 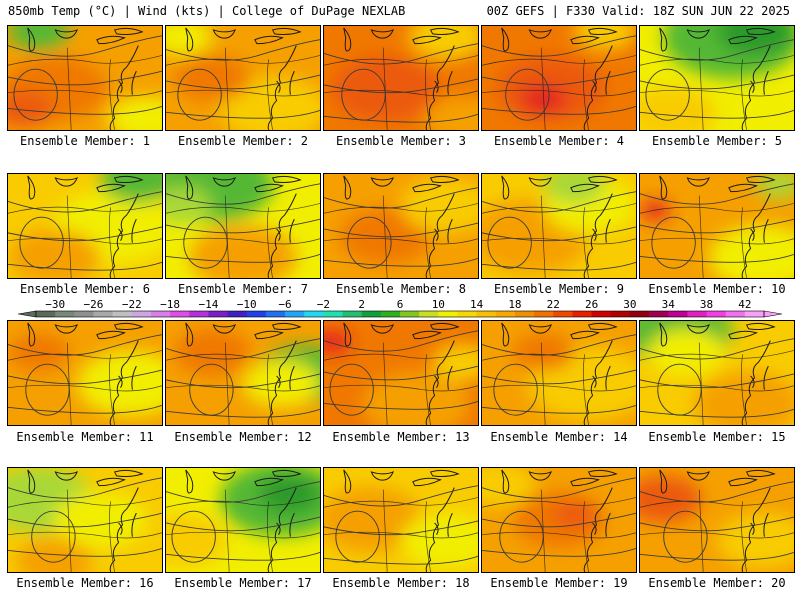 I want to click on colorbar-tick-label: −18, so click(x=170, y=304).